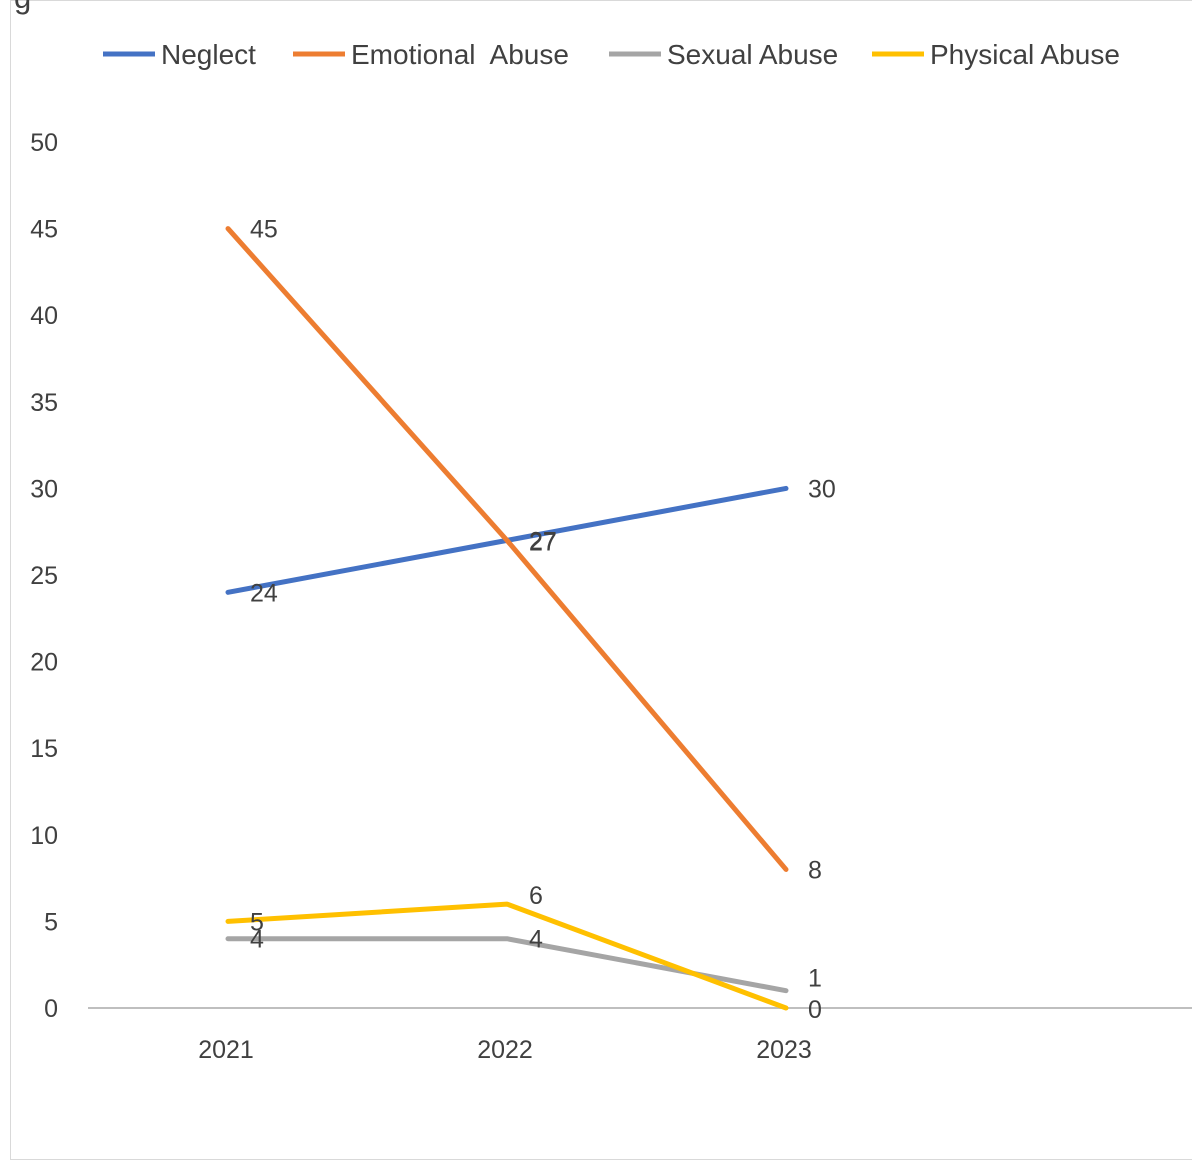 The image size is (1192, 1160). Describe the element at coordinates (815, 1010) in the screenshot. I see `data-label: 0` at that location.